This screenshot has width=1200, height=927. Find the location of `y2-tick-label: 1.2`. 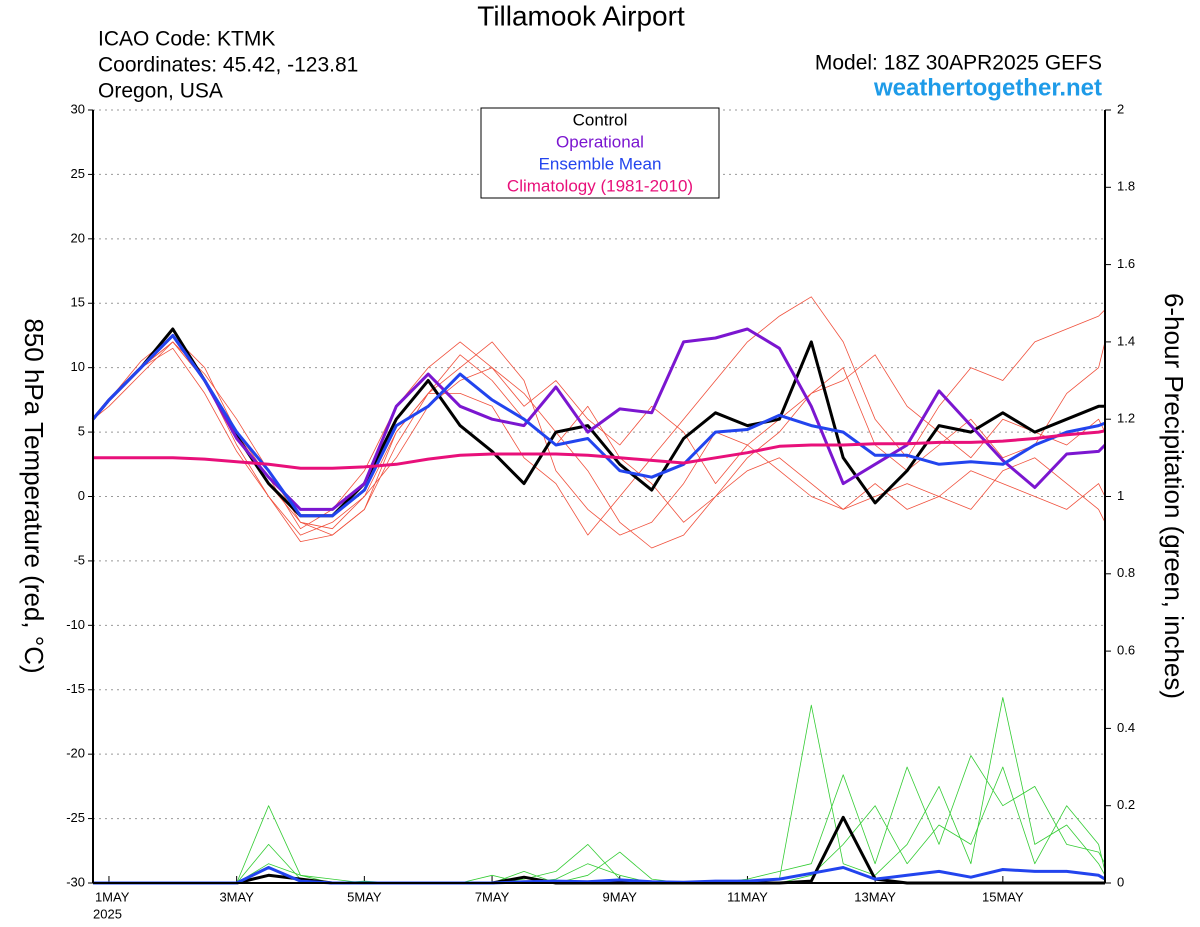

y2-tick-label: 1.2 is located at coordinates (1126, 418).